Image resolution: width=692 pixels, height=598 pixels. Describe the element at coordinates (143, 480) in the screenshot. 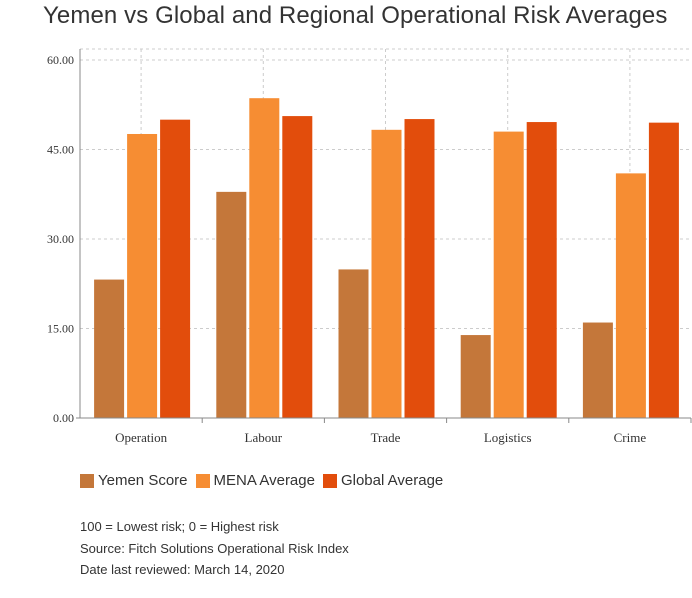

I see `legend-label-yemen: Yemen Score` at that location.